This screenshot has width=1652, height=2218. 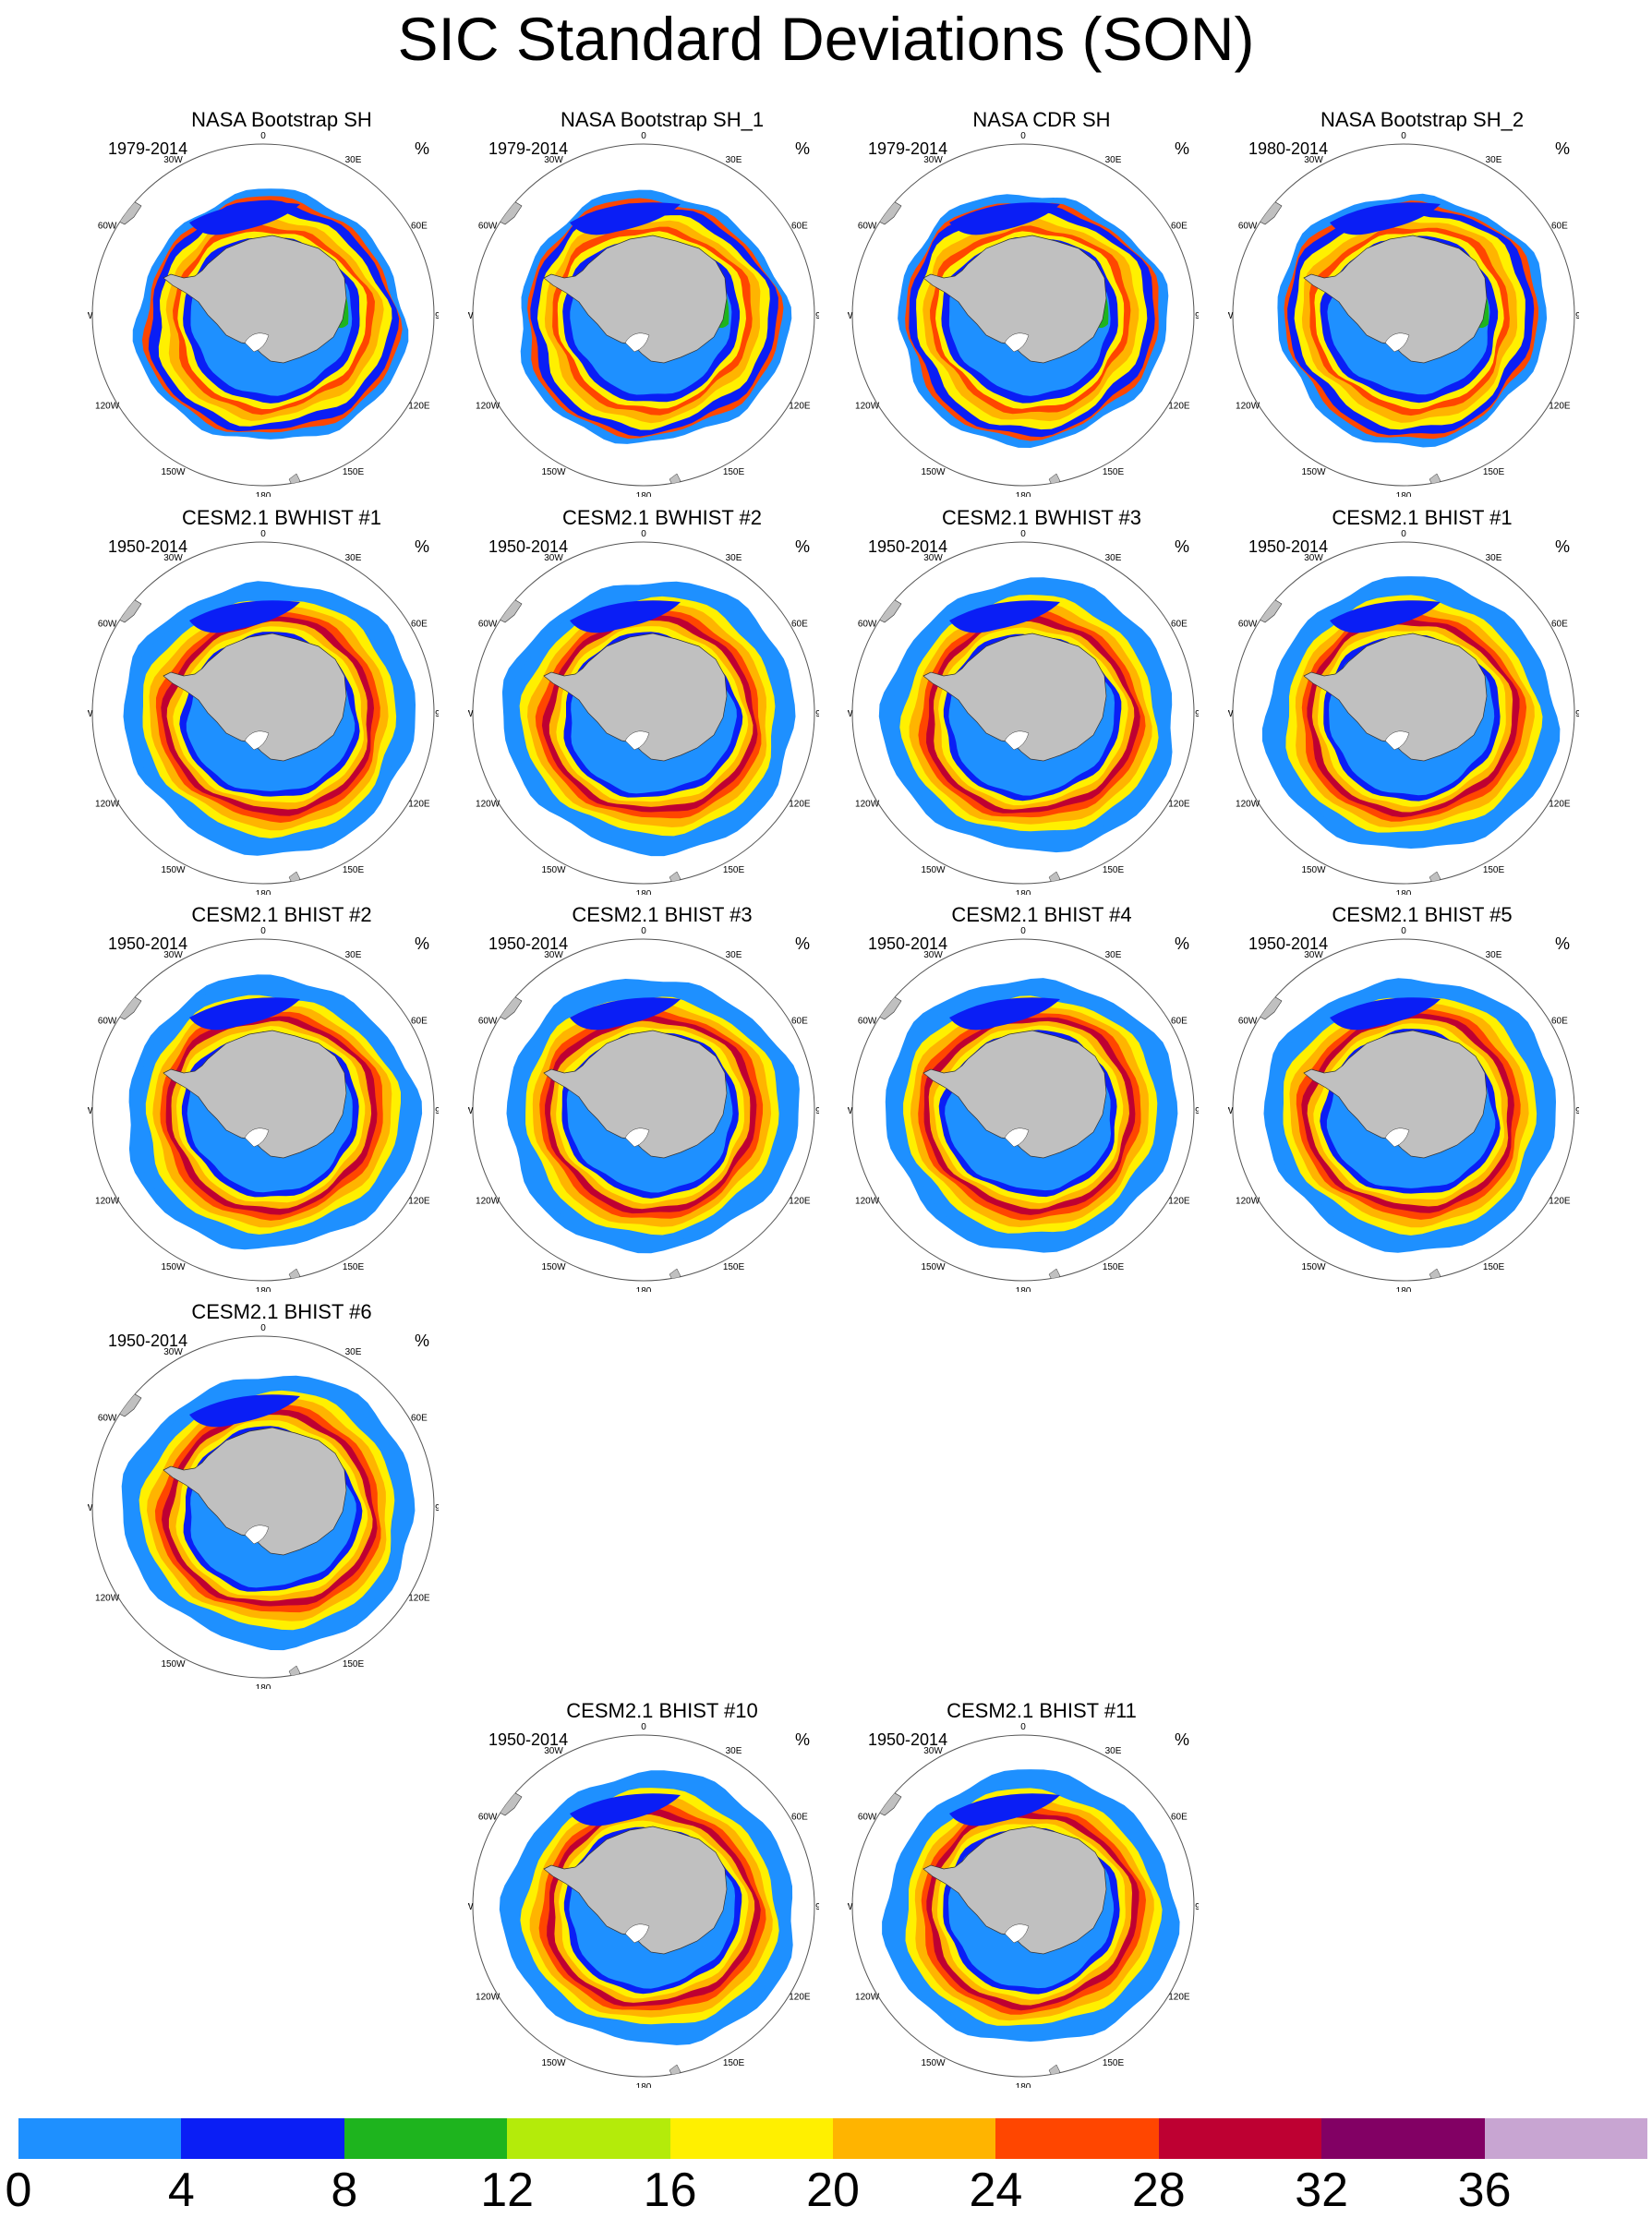 I want to click on panel-period: 1980-2014, so click(x=1288, y=148).